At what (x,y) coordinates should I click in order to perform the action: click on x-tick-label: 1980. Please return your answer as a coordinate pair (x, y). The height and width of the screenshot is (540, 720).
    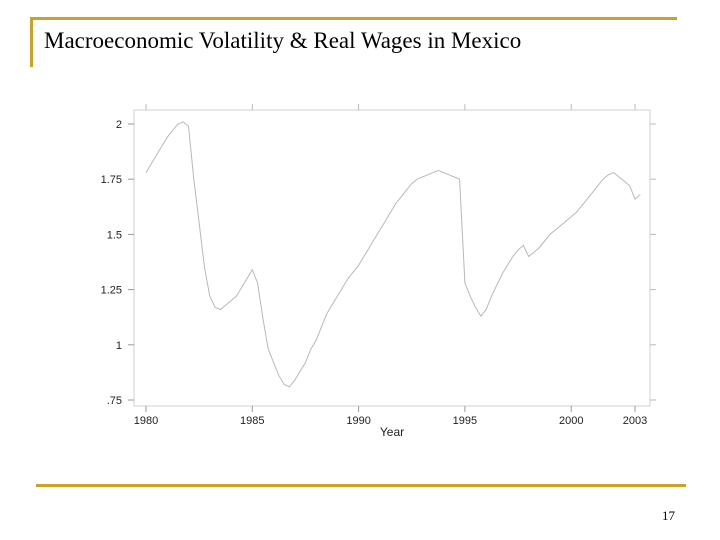
    Looking at the image, I should click on (146, 421).